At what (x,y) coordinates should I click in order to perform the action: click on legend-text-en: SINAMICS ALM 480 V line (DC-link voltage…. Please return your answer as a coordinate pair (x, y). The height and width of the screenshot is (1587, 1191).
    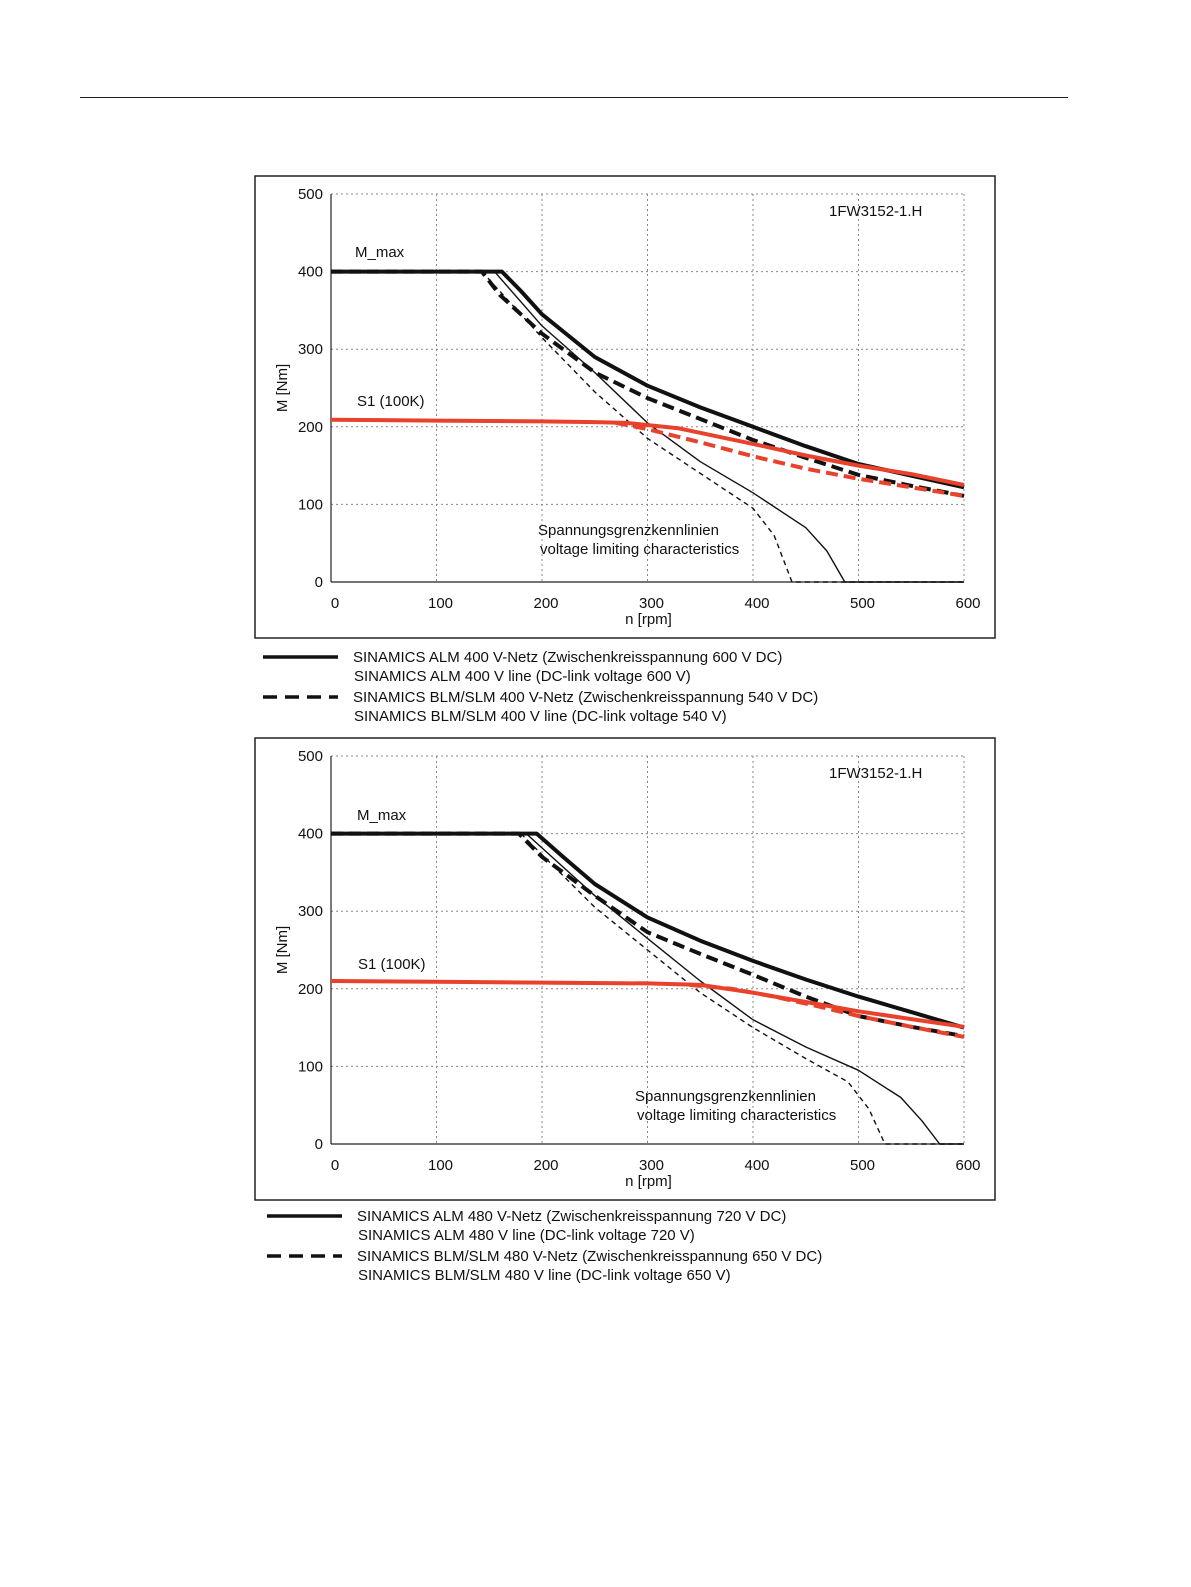
    Looking at the image, I should click on (526, 1235).